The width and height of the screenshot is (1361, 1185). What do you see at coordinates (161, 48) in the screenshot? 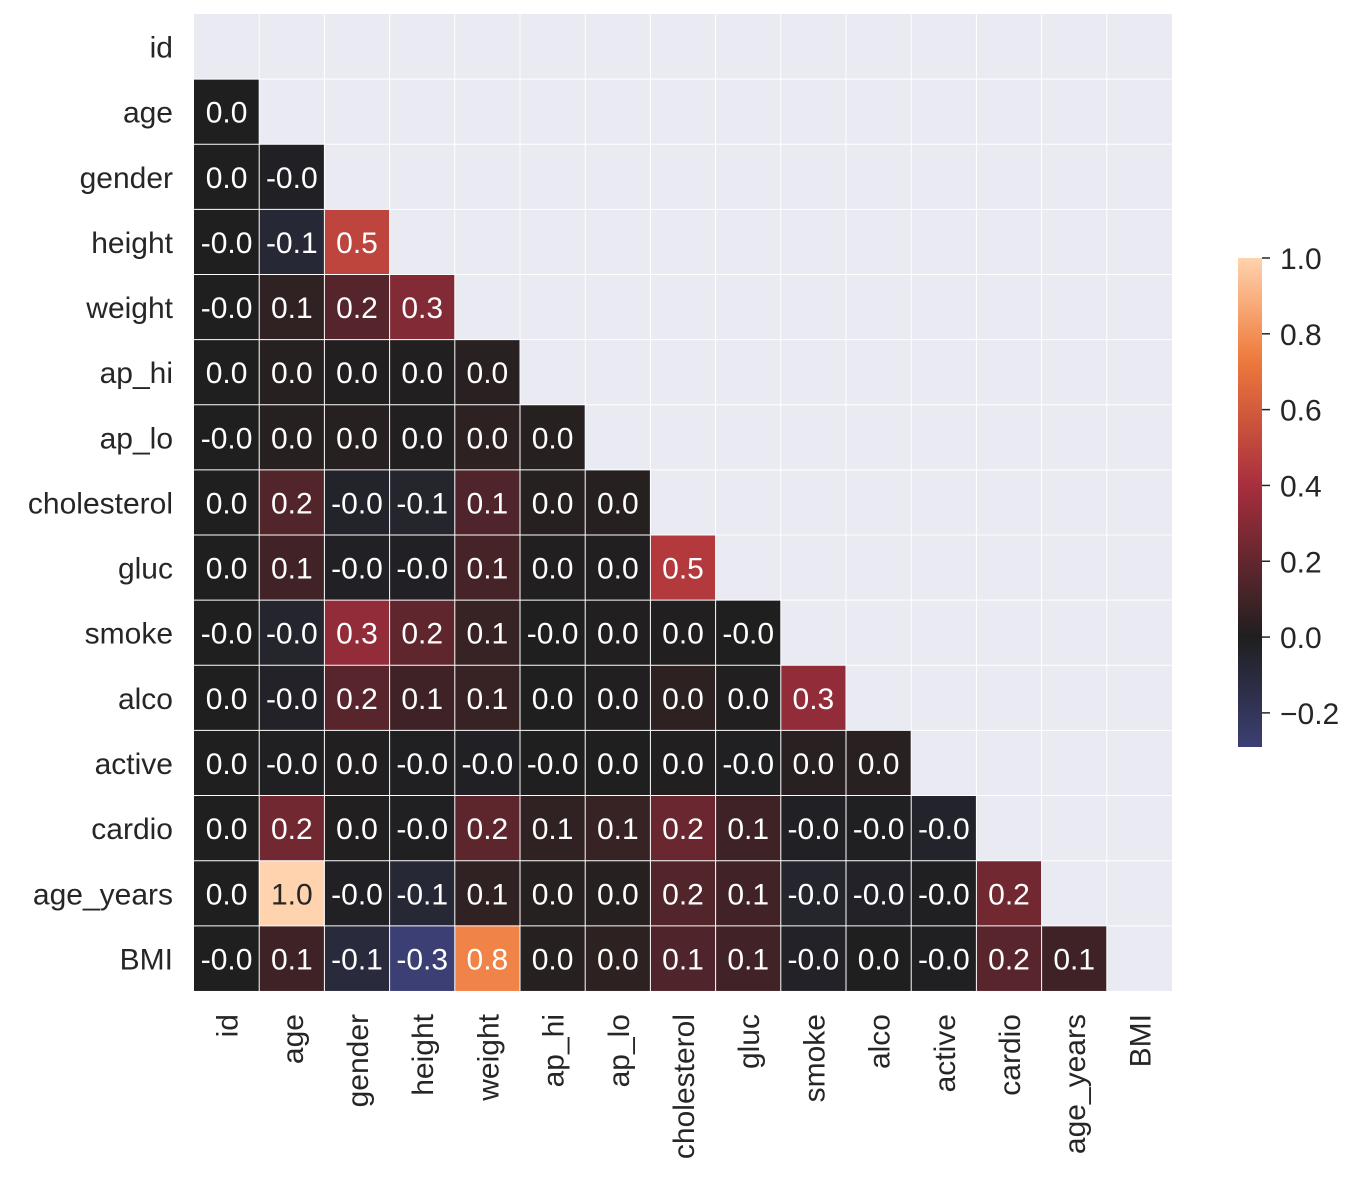
I see `y-tick-label: id` at bounding box center [161, 48].